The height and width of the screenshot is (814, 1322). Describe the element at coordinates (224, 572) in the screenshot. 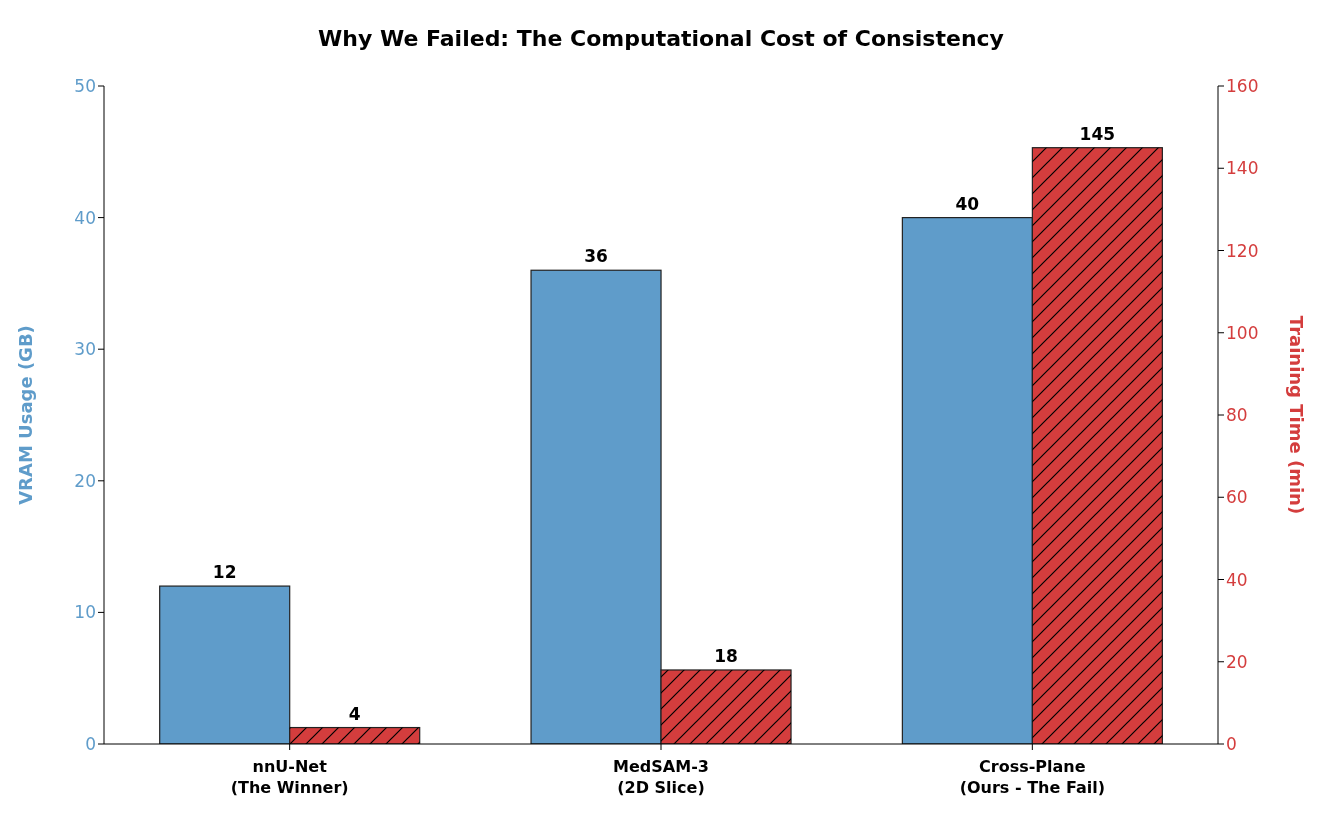

I see `data-label: 12` at that location.